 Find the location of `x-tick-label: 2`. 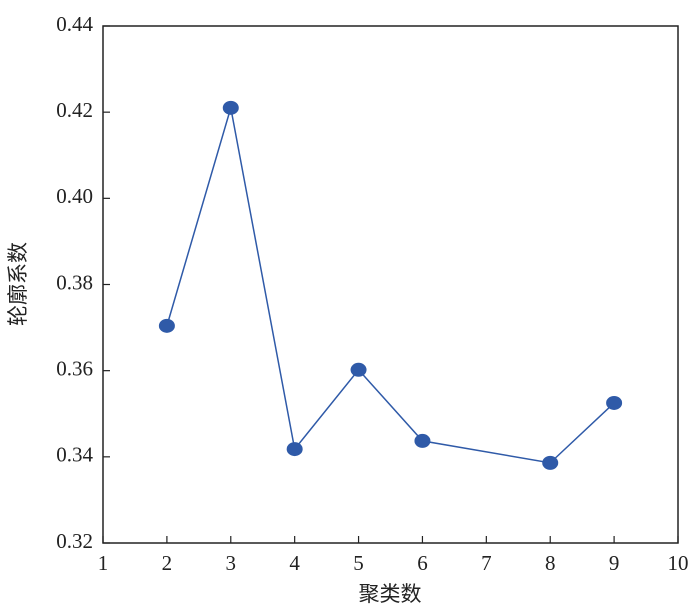

x-tick-label: 2 is located at coordinates (167, 563).